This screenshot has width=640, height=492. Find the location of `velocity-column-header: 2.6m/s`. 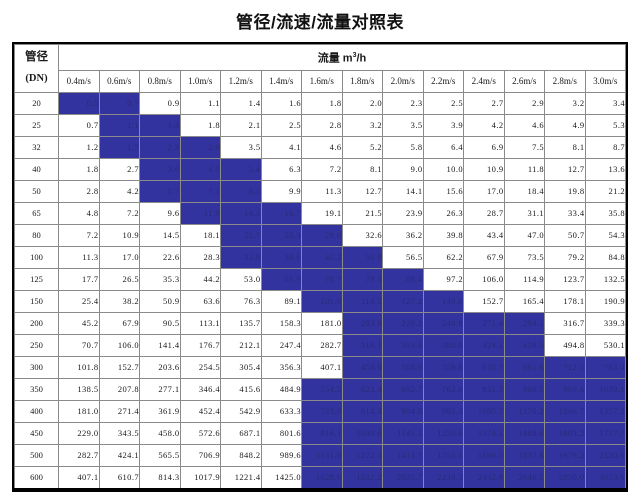

velocity-column-header: 2.6m/s is located at coordinates (524, 81).